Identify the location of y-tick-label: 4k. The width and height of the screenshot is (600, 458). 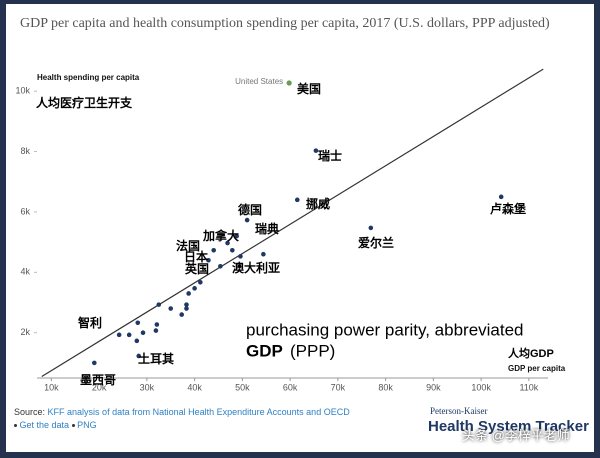
(25, 272).